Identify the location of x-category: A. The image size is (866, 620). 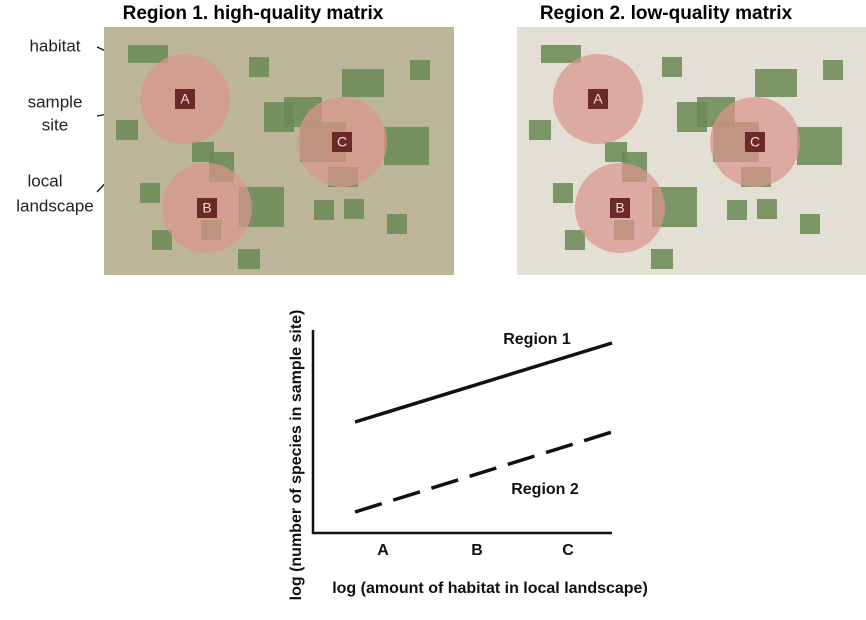
(383, 550).